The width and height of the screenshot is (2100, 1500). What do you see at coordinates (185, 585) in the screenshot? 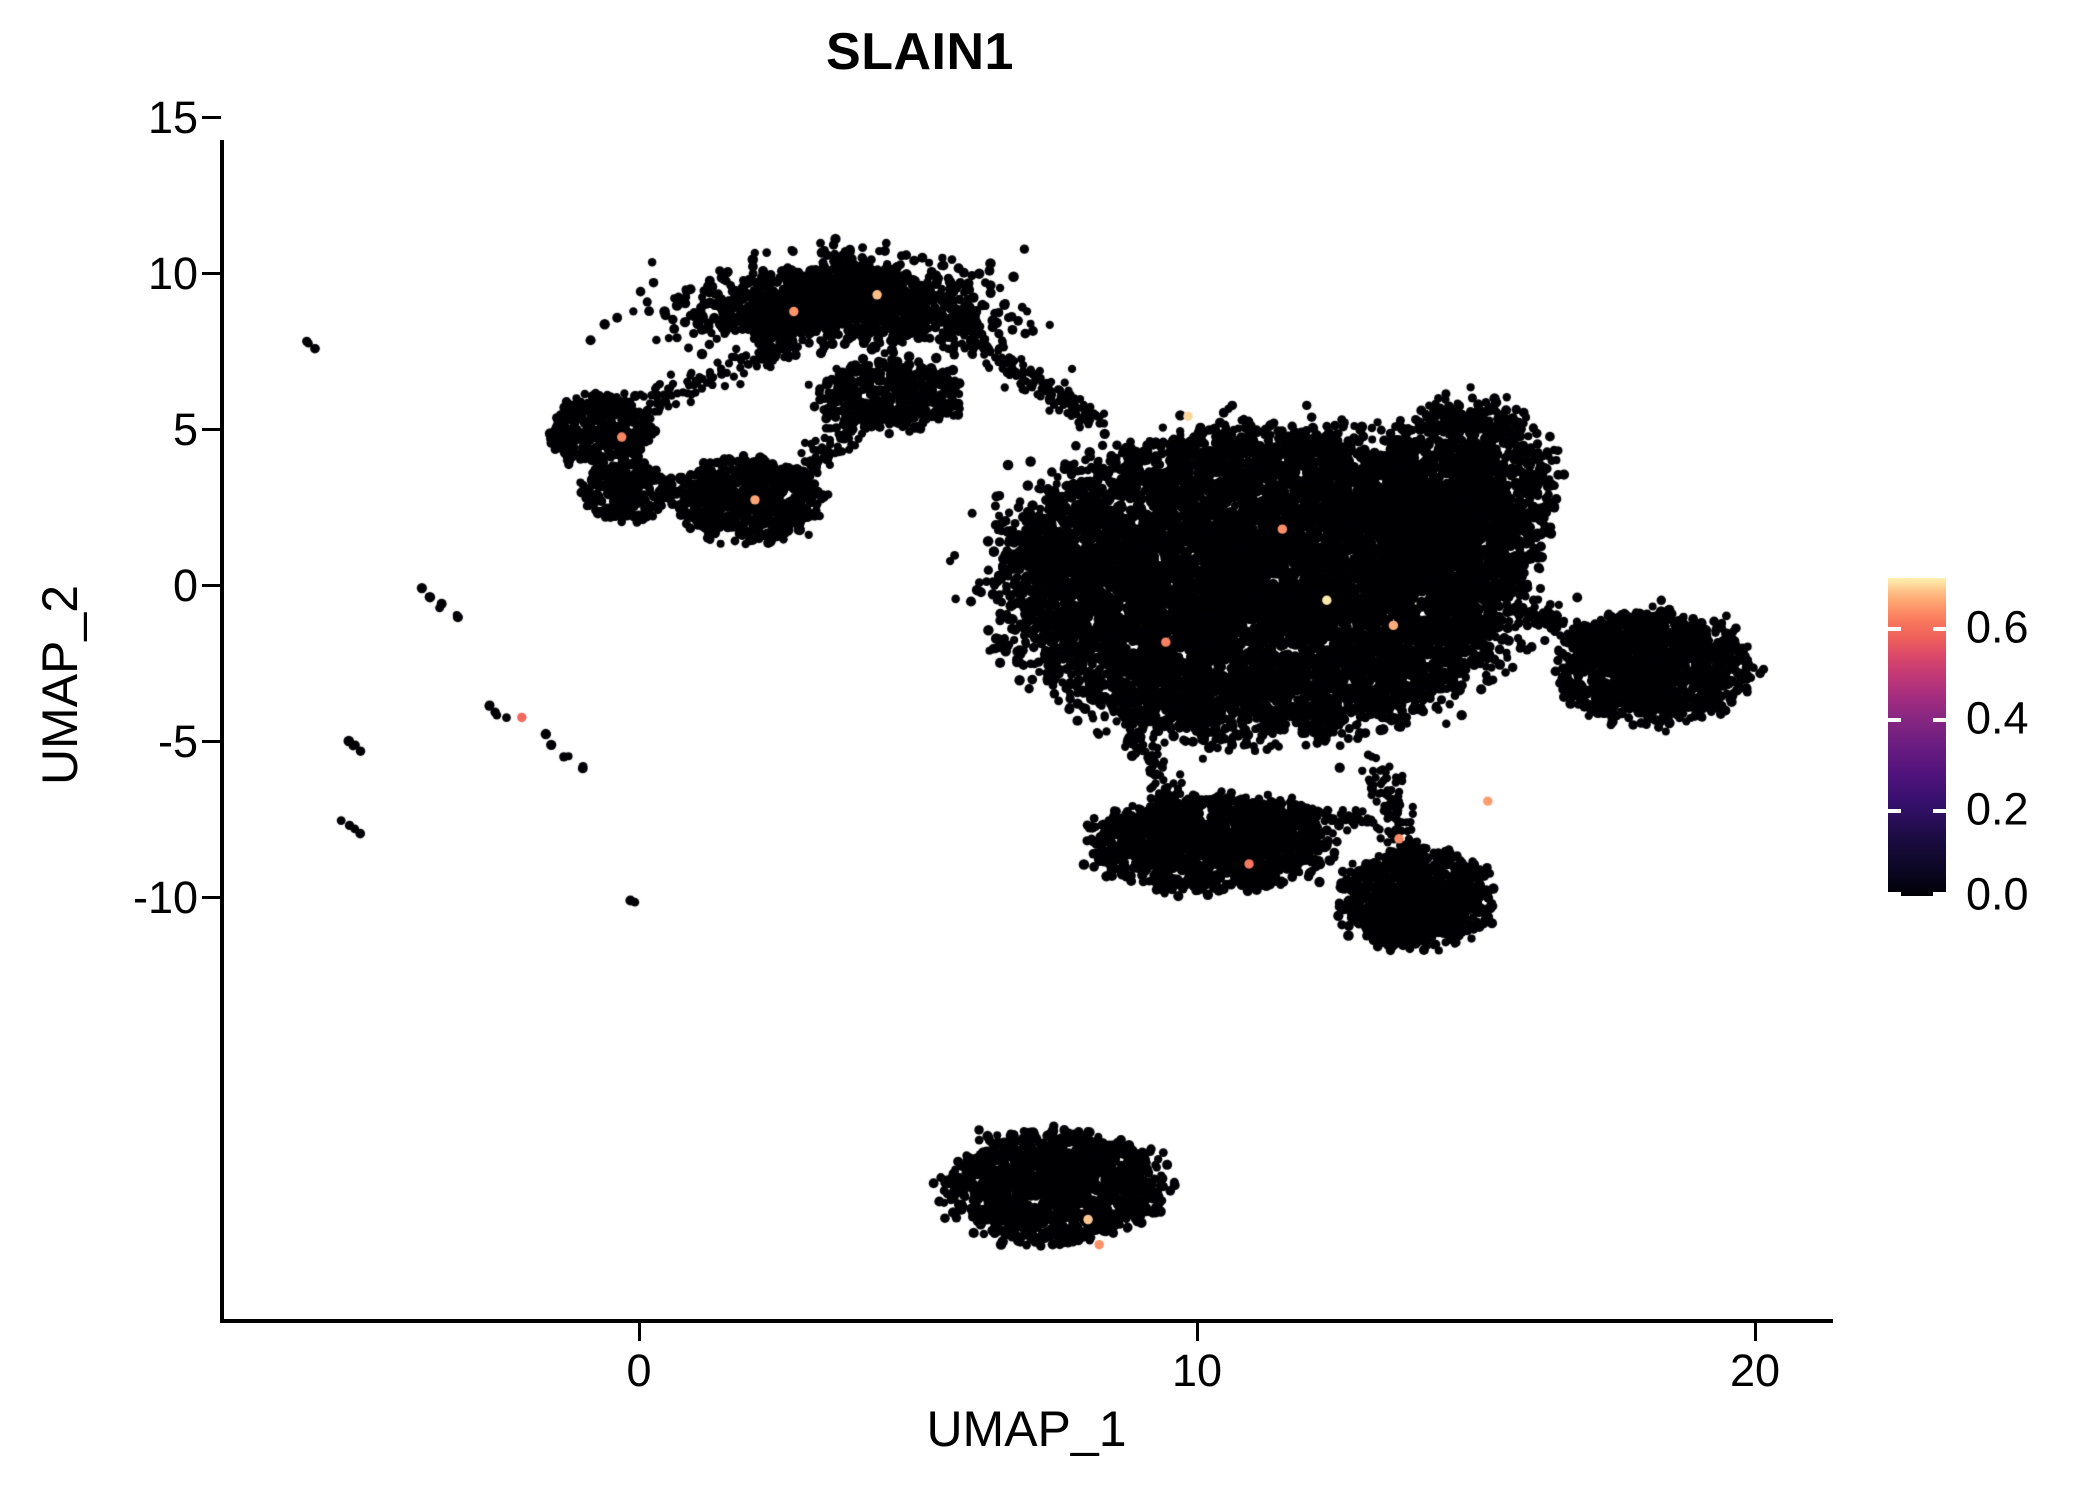
I see `y-tick-label-0: 0` at bounding box center [185, 585].